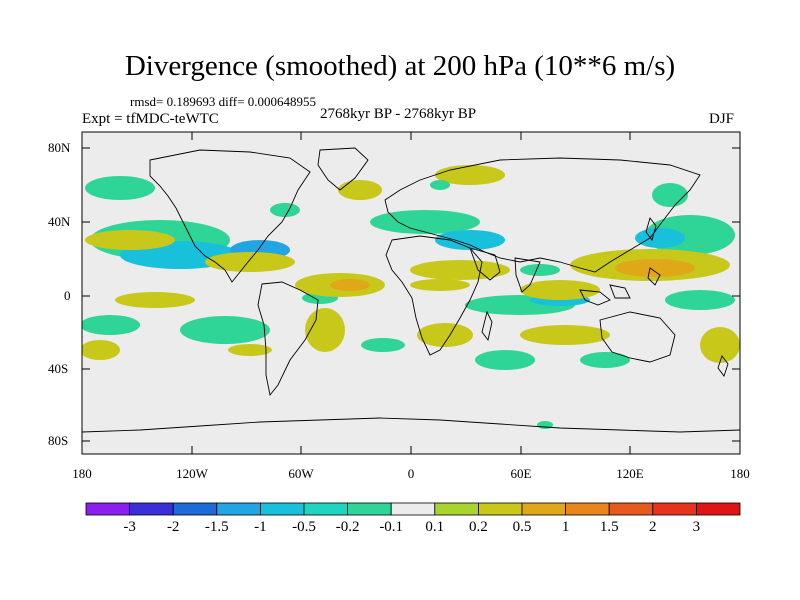 The image size is (800, 600). Describe the element at coordinates (59, 221) in the screenshot. I see `lat-label-40n: 40N` at that location.